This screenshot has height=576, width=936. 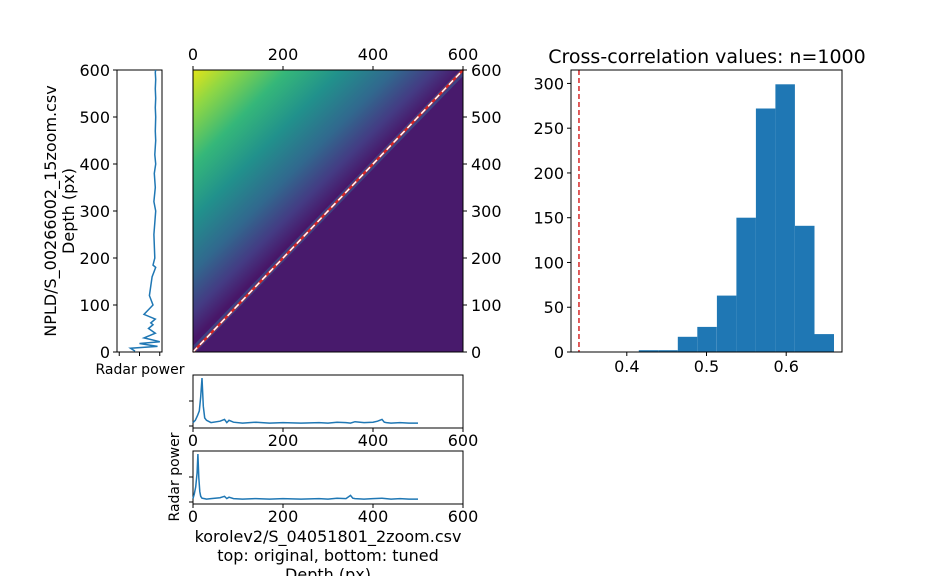 I want to click on histogram-ytick-label: 0, so click(x=559, y=352).